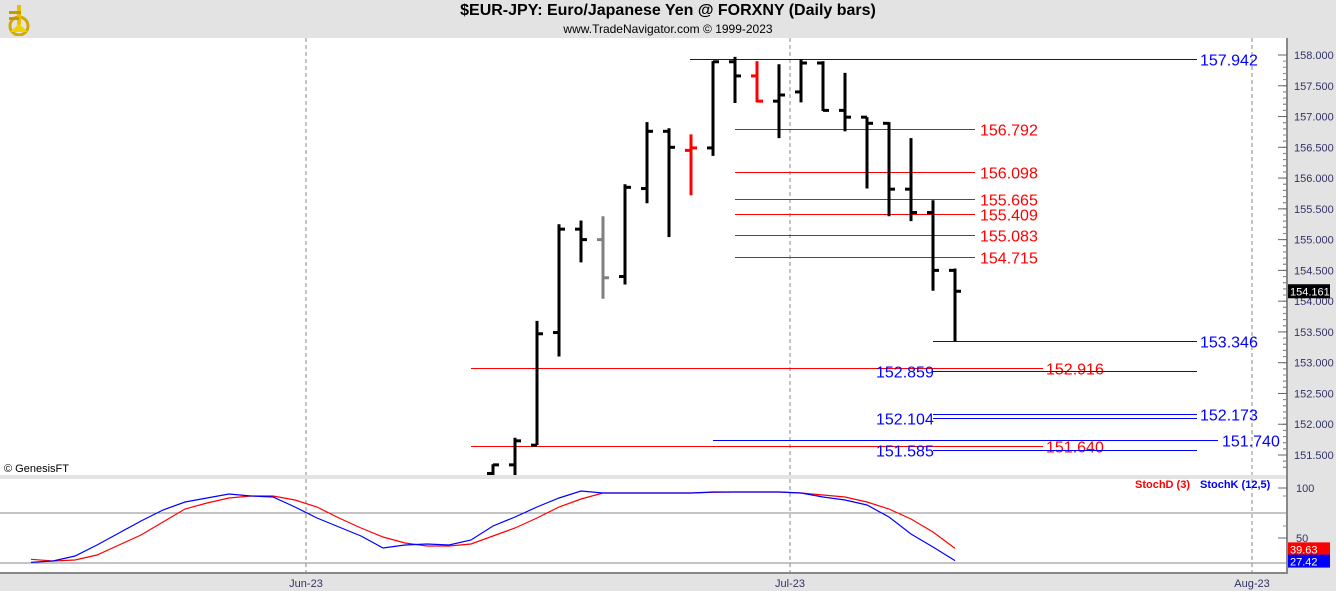 This screenshot has width=1336, height=591. What do you see at coordinates (1235, 485) in the screenshot?
I see `legend-stochk: StochK (12,5)` at bounding box center [1235, 485].